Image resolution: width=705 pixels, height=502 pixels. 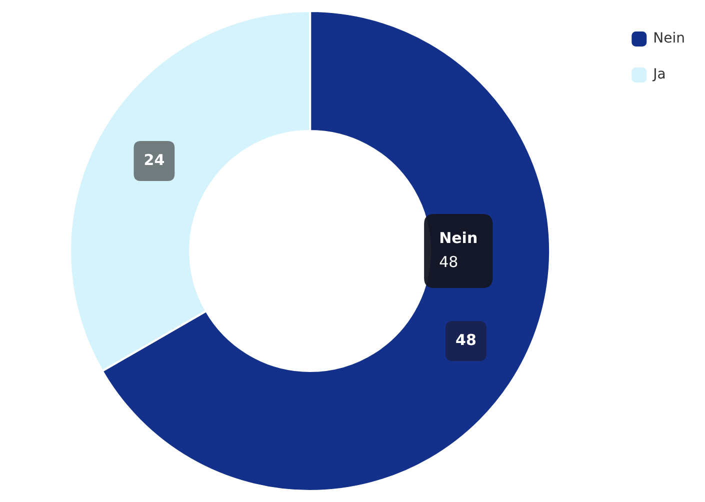 What do you see at coordinates (466, 339) in the screenshot?
I see `data-label: 48` at bounding box center [466, 339].